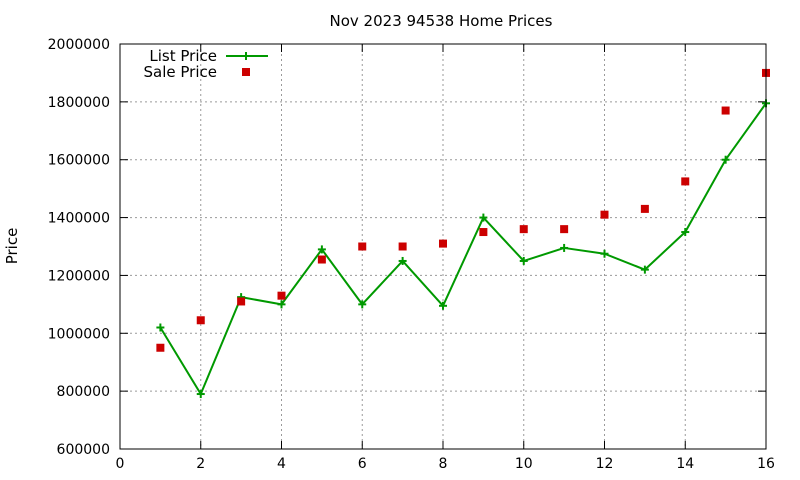 This screenshot has width=800, height=480. Describe the element at coordinates (79, 219) in the screenshot. I see `y-tick-label: 1400000` at that location.